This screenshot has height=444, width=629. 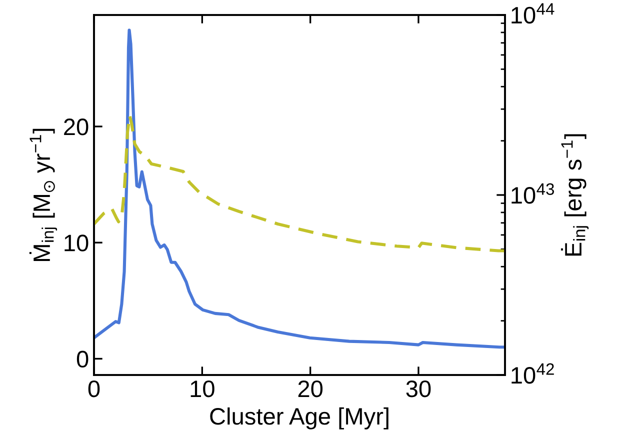 What do you see at coordinates (533, 193) in the screenshot?
I see `y2-tick-label: 10$^{43}$` at bounding box center [533, 193].